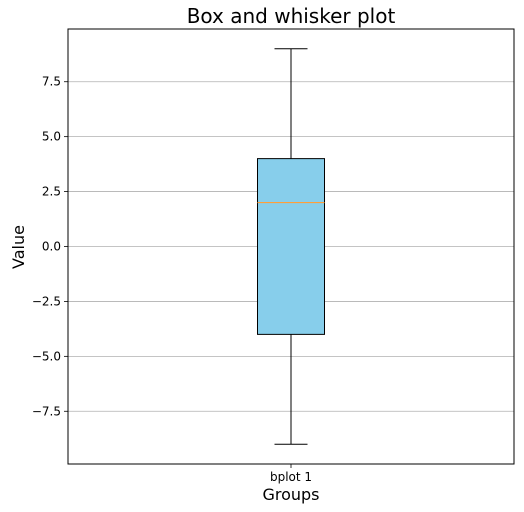  I want to click on box-series, so click(291, 246).